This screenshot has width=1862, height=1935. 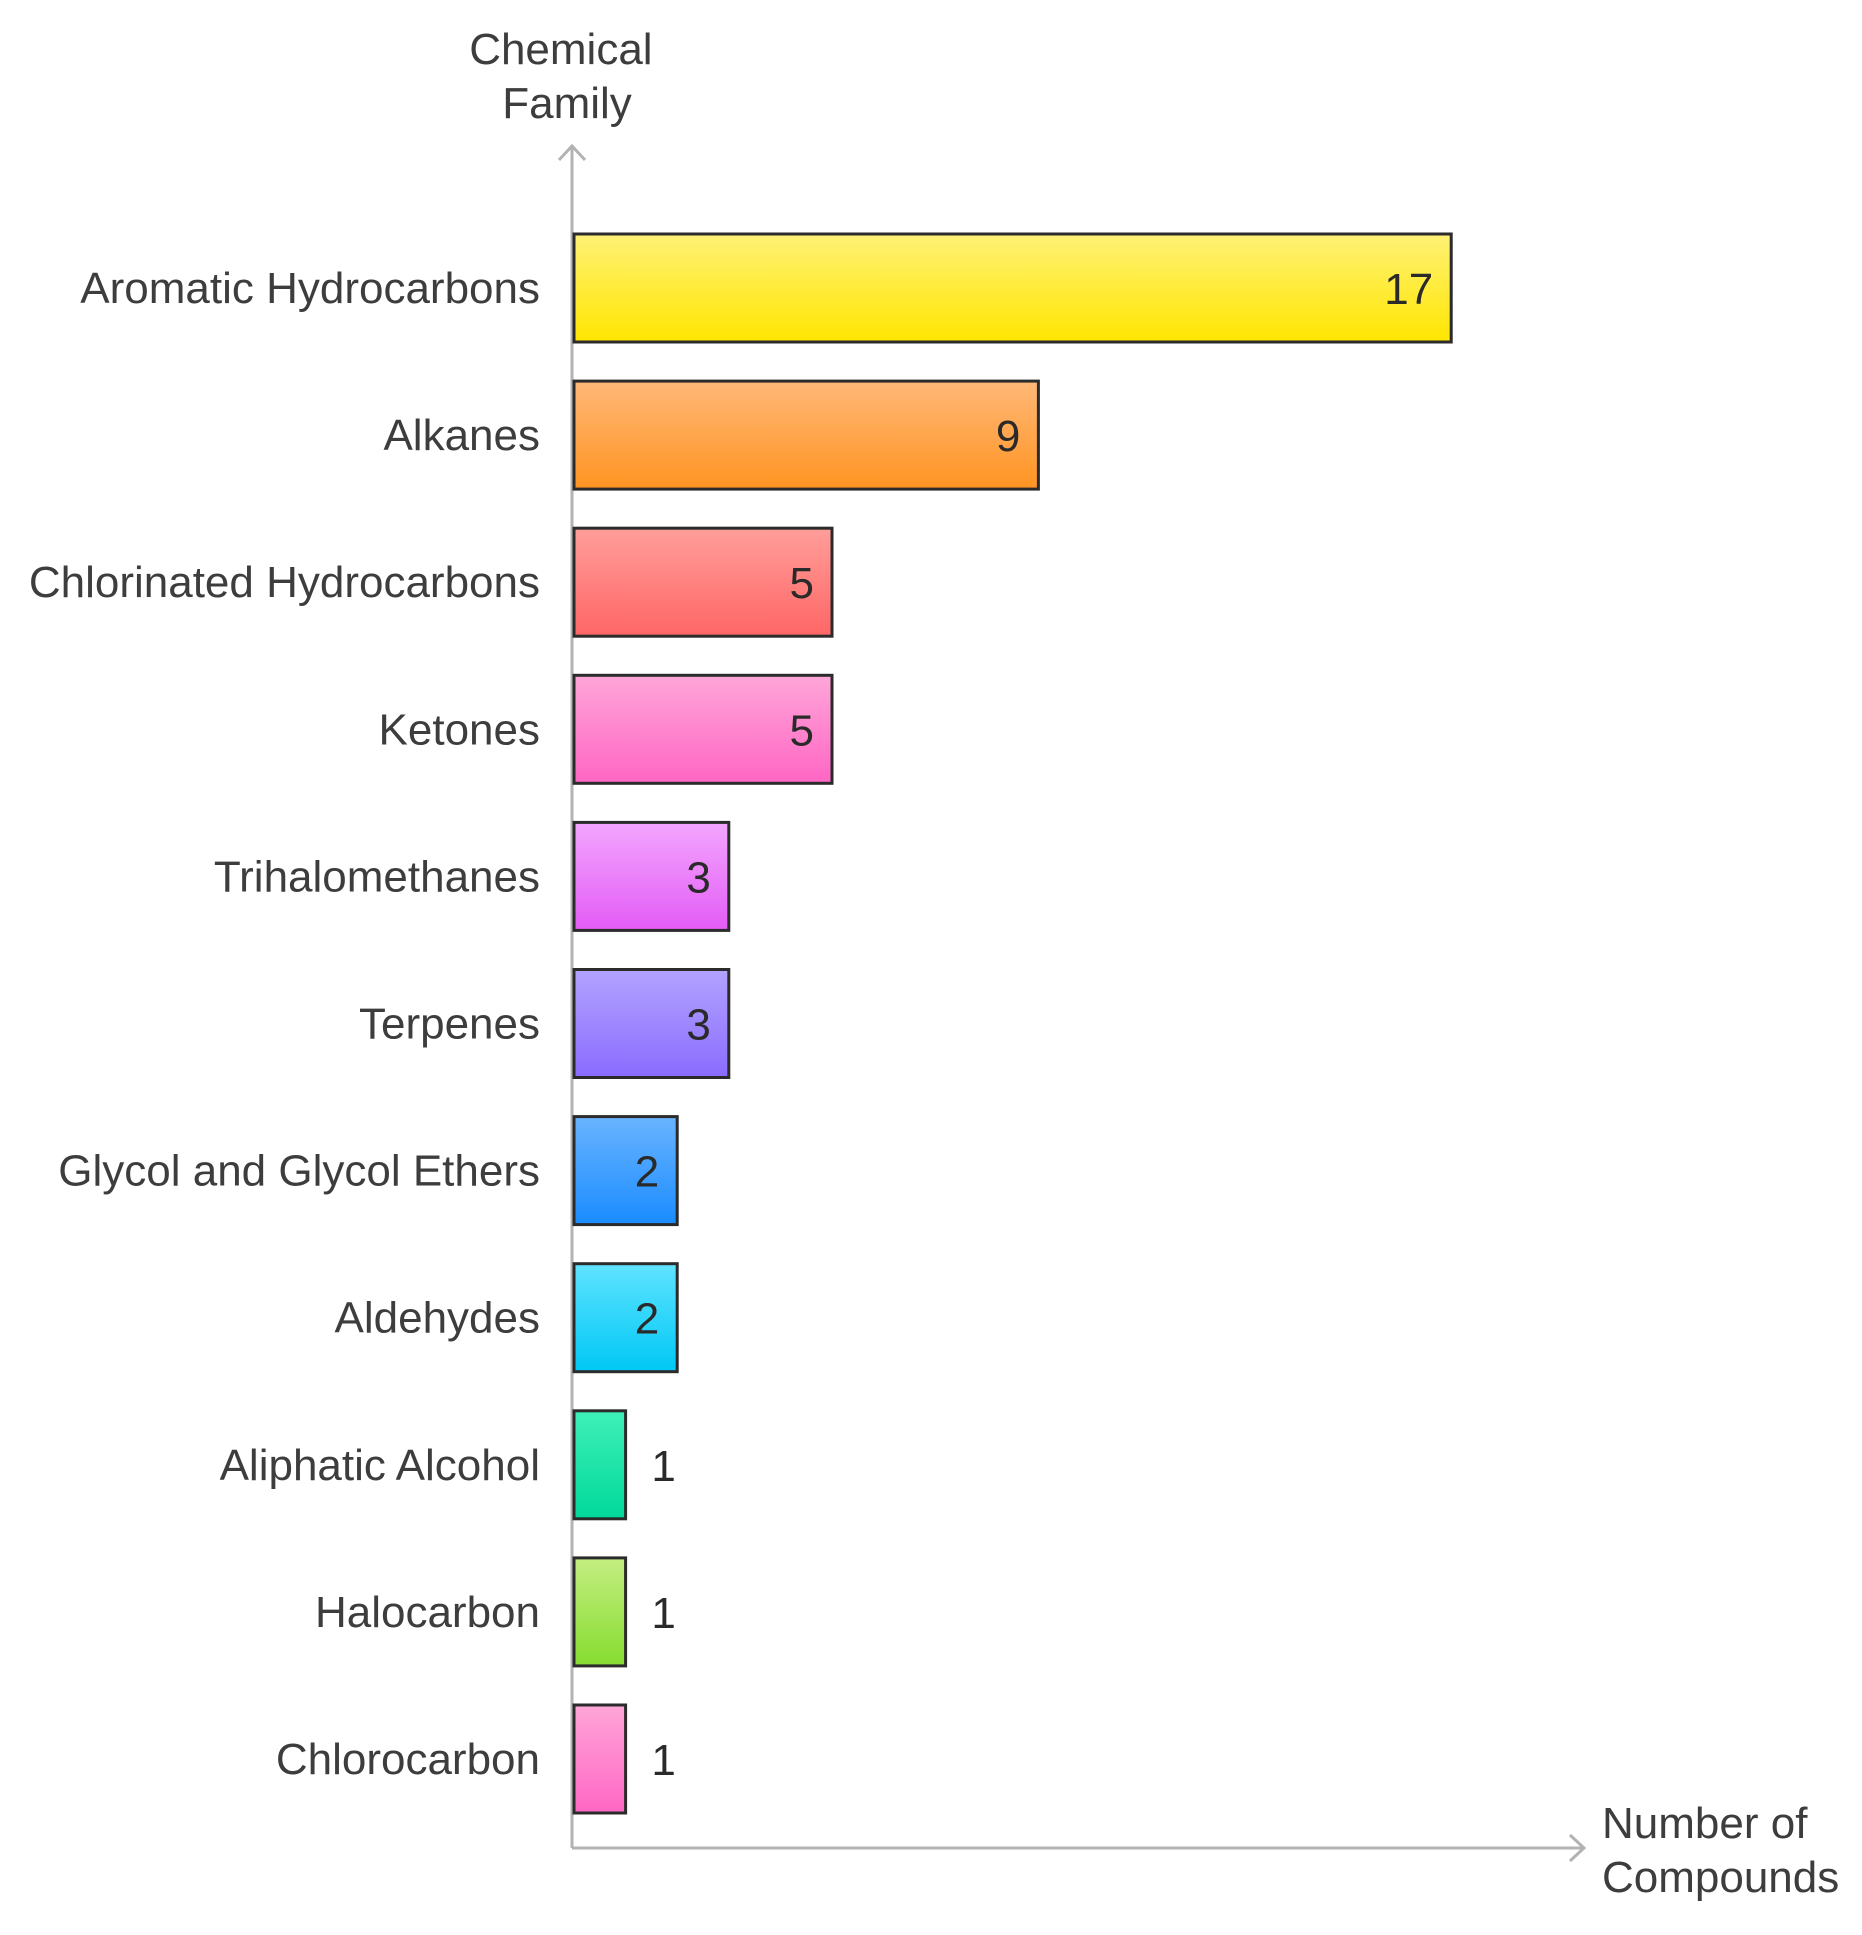 I want to click on y-axis-title-line-2: Family, so click(x=567, y=103).